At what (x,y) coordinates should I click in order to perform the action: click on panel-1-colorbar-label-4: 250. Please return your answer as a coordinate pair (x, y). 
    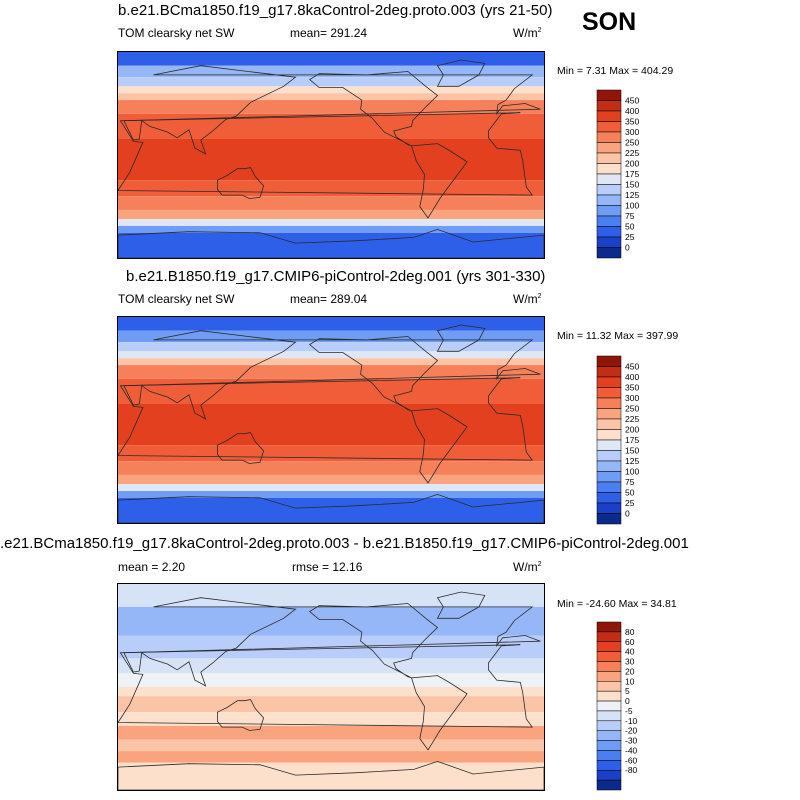
    Looking at the image, I should click on (632, 143).